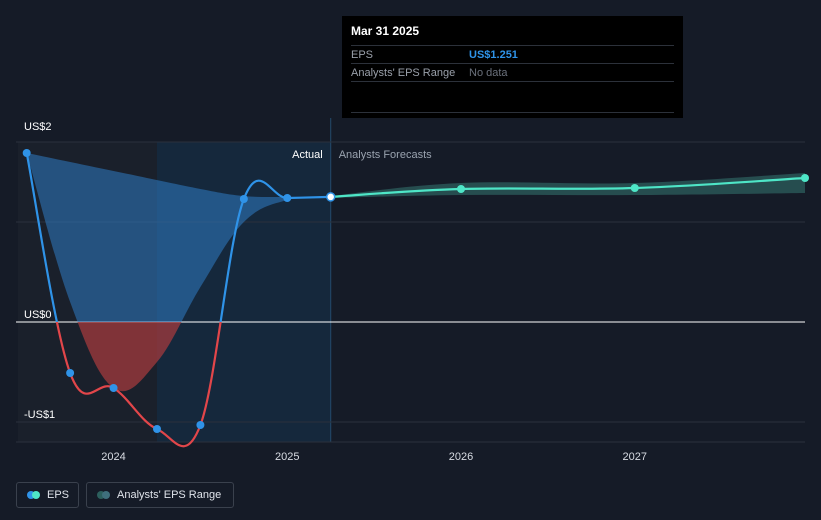  Describe the element at coordinates (38, 315) in the screenshot. I see `y-tick-label: US$0` at that location.